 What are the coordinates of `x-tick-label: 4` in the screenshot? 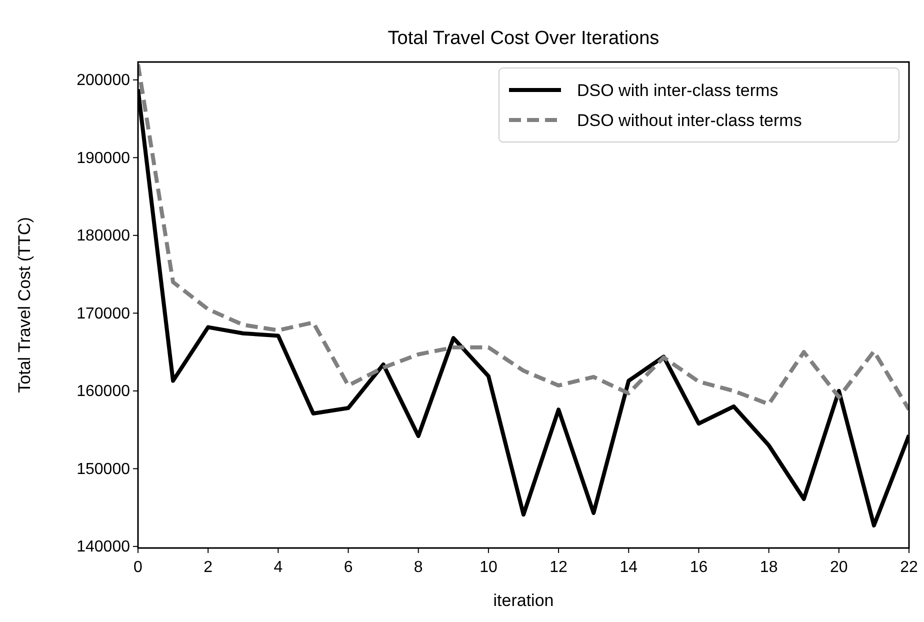 It's located at (278, 567).